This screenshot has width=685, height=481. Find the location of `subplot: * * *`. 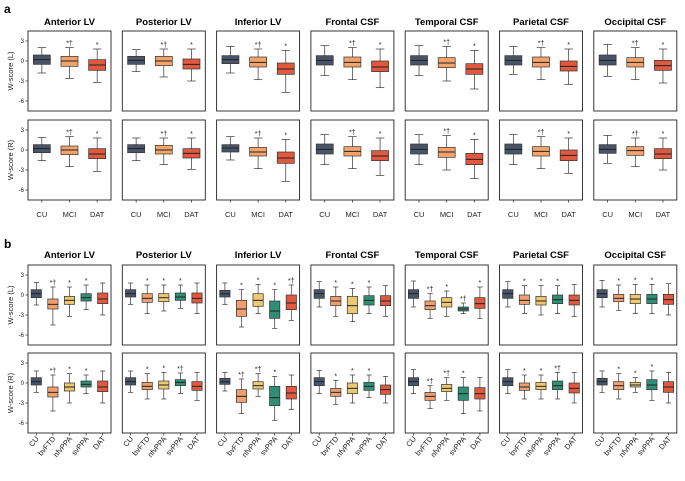

subplot: * * * is located at coordinates (635, 305).